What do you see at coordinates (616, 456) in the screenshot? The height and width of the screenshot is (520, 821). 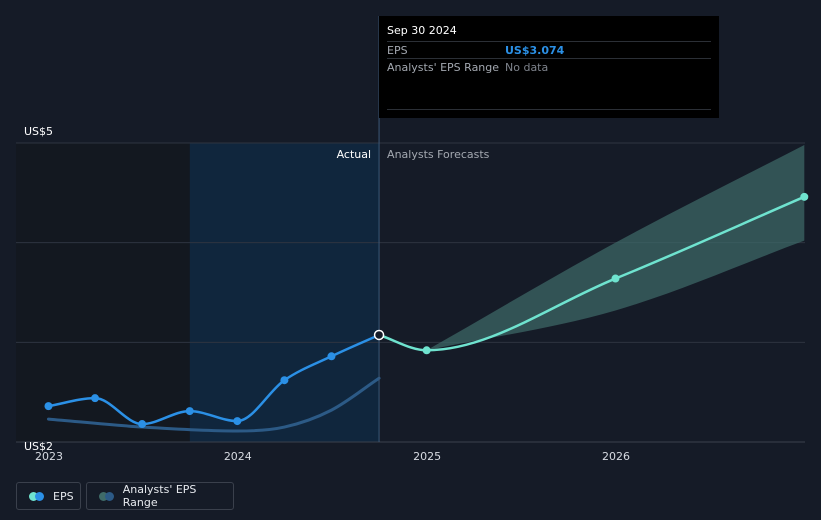 I see `x-tick-label: 2026` at bounding box center [616, 456].